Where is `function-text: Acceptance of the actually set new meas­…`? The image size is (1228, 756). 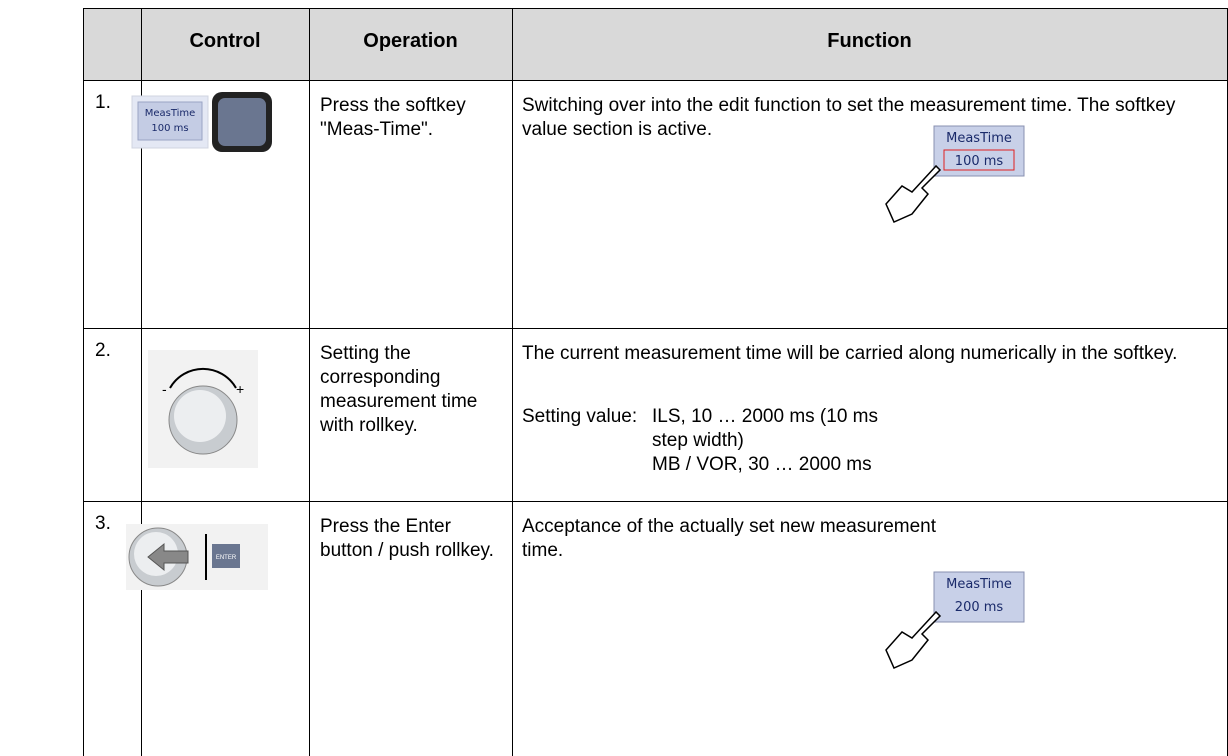
function-text: Acceptance of the actually set new meas­… is located at coordinates (729, 538).